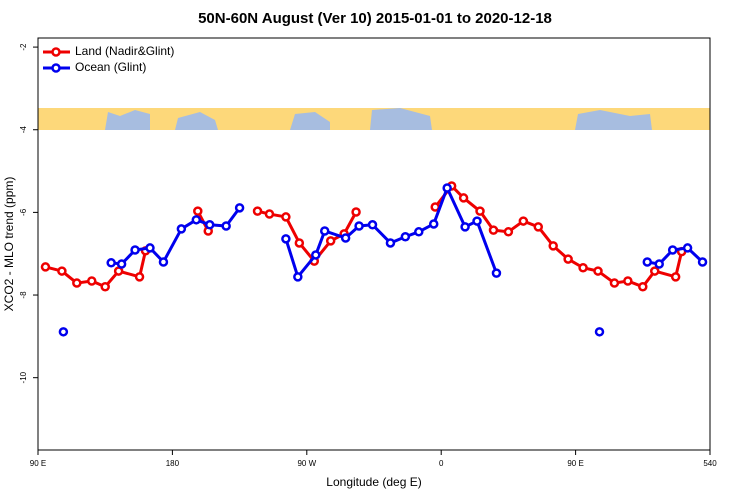  I want to click on y-tick-label: -2, so click(23, 47).